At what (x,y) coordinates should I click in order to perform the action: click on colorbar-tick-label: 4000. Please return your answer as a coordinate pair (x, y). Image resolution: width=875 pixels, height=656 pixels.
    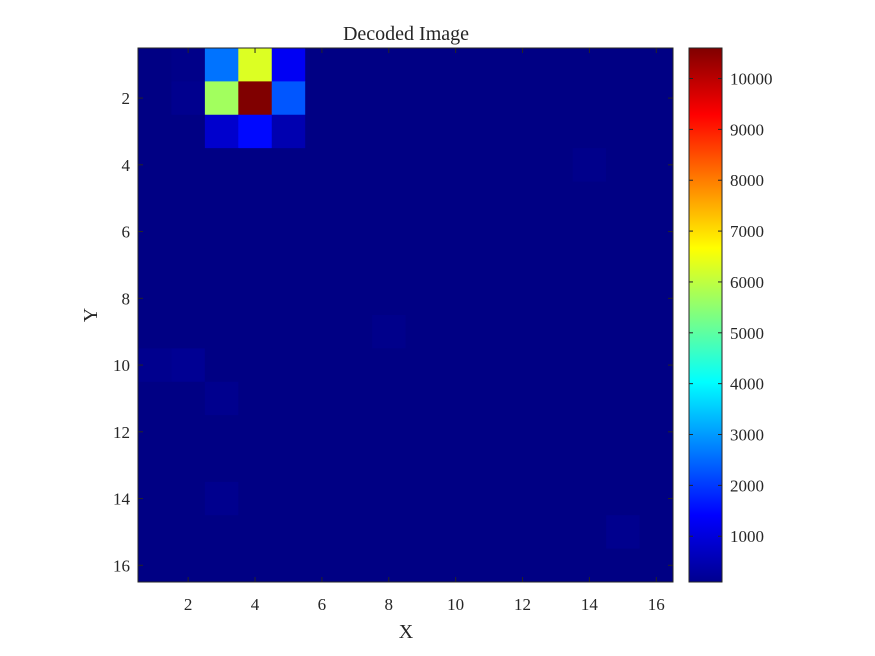
    Looking at the image, I should click on (747, 384).